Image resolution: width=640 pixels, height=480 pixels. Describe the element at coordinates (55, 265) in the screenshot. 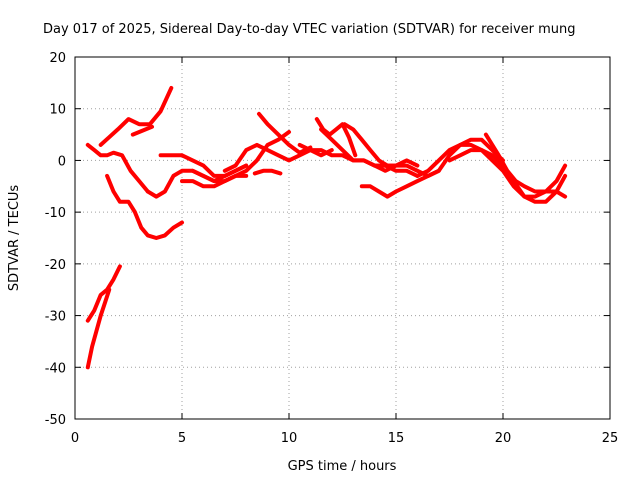

I see `y-tick-label--20: -20` at that location.